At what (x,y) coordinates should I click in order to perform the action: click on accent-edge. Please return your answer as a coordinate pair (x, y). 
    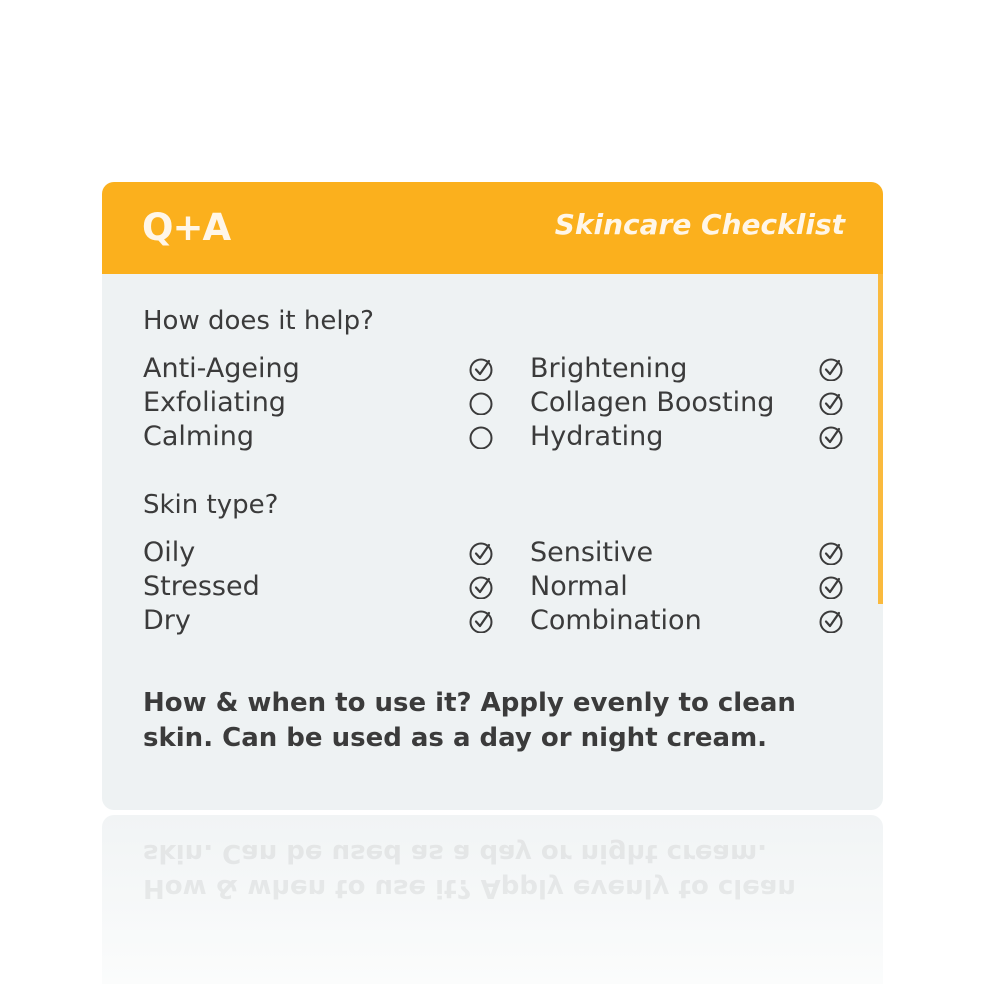
    Looking at the image, I should click on (880, 439).